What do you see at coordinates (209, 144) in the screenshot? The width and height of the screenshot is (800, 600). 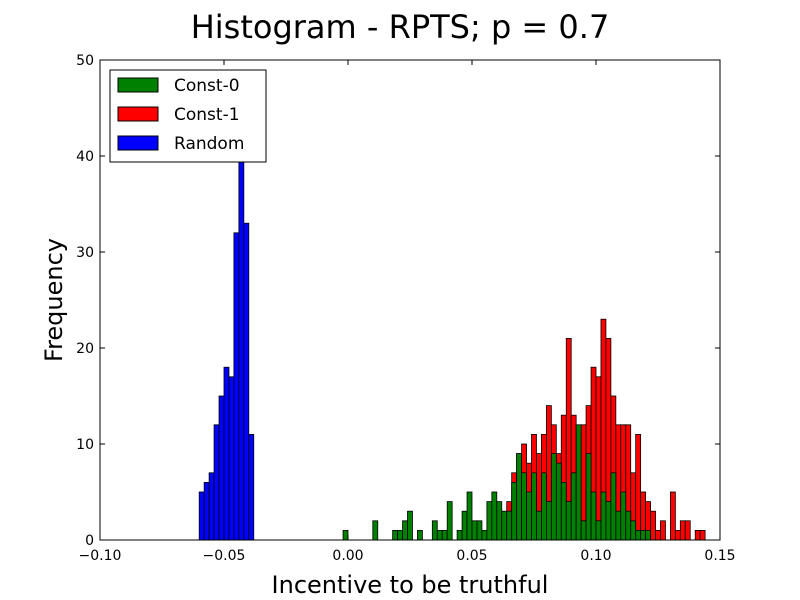 I see `legend-label-random: Random` at bounding box center [209, 144].